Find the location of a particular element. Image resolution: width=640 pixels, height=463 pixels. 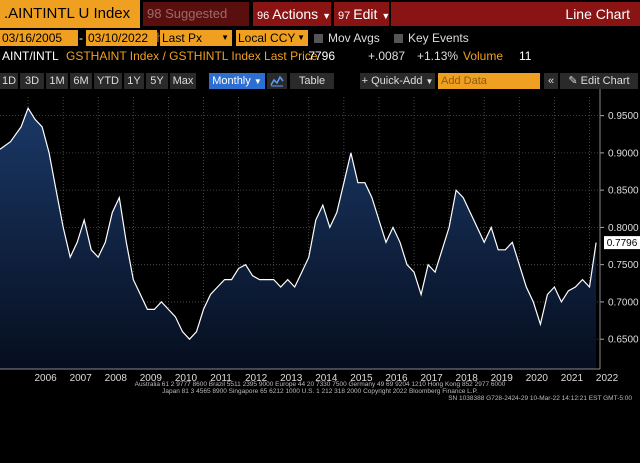

x-tick-label: 2011 is located at coordinates (221, 378).